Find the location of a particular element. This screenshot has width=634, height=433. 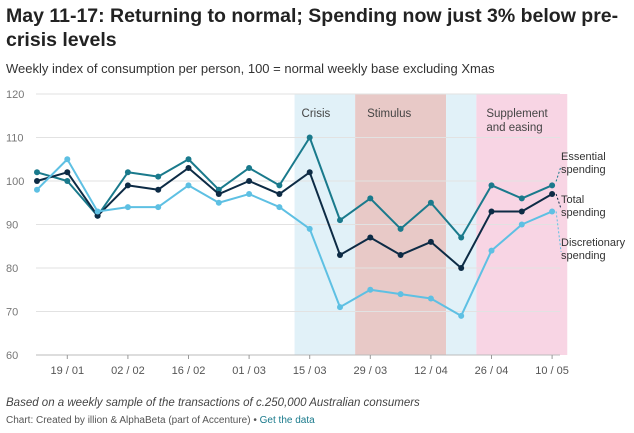

x-tick-label: 16 / 02 is located at coordinates (189, 371).